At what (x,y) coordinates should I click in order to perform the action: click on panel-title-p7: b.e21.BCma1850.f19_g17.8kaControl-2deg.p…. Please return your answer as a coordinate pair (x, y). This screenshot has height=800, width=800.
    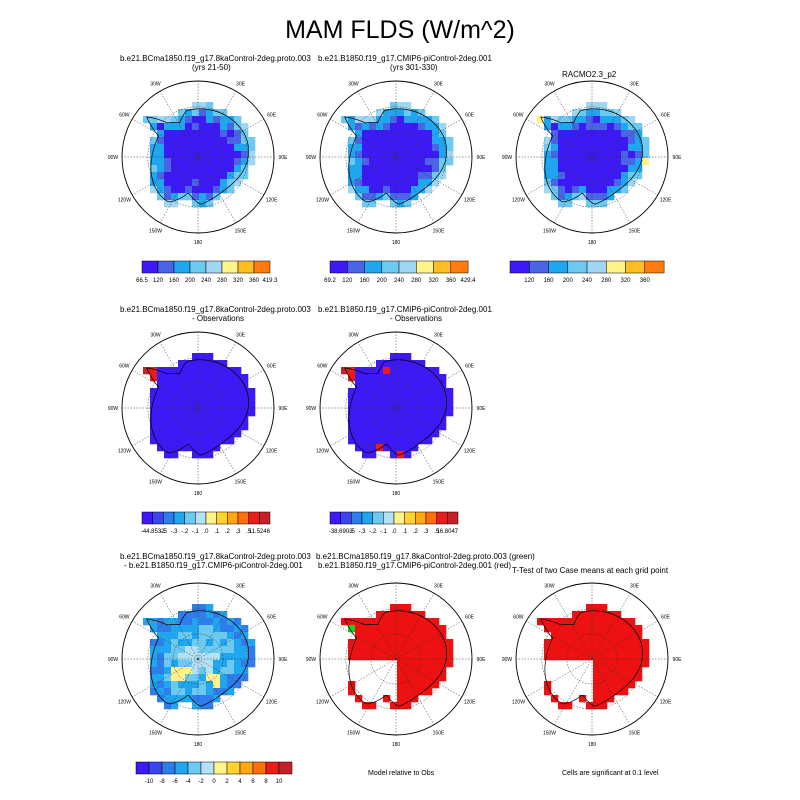
    Looking at the image, I should click on (425, 561).